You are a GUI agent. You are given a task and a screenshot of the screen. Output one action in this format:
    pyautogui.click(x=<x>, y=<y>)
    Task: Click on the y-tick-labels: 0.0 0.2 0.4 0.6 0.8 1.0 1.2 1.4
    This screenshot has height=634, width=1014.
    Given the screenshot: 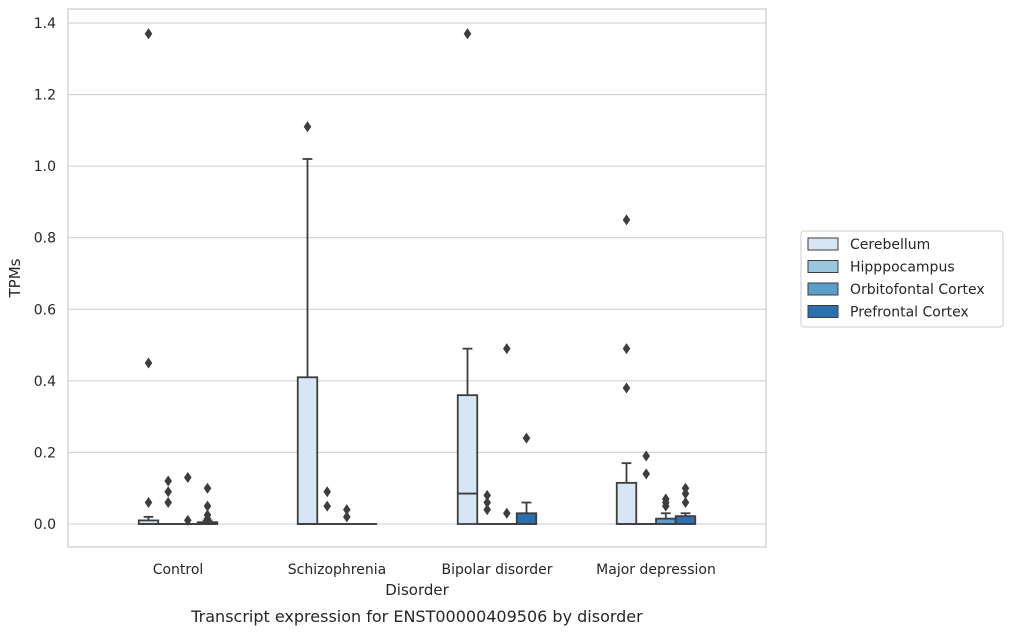 What is the action you would take?
    pyautogui.click(x=45, y=274)
    